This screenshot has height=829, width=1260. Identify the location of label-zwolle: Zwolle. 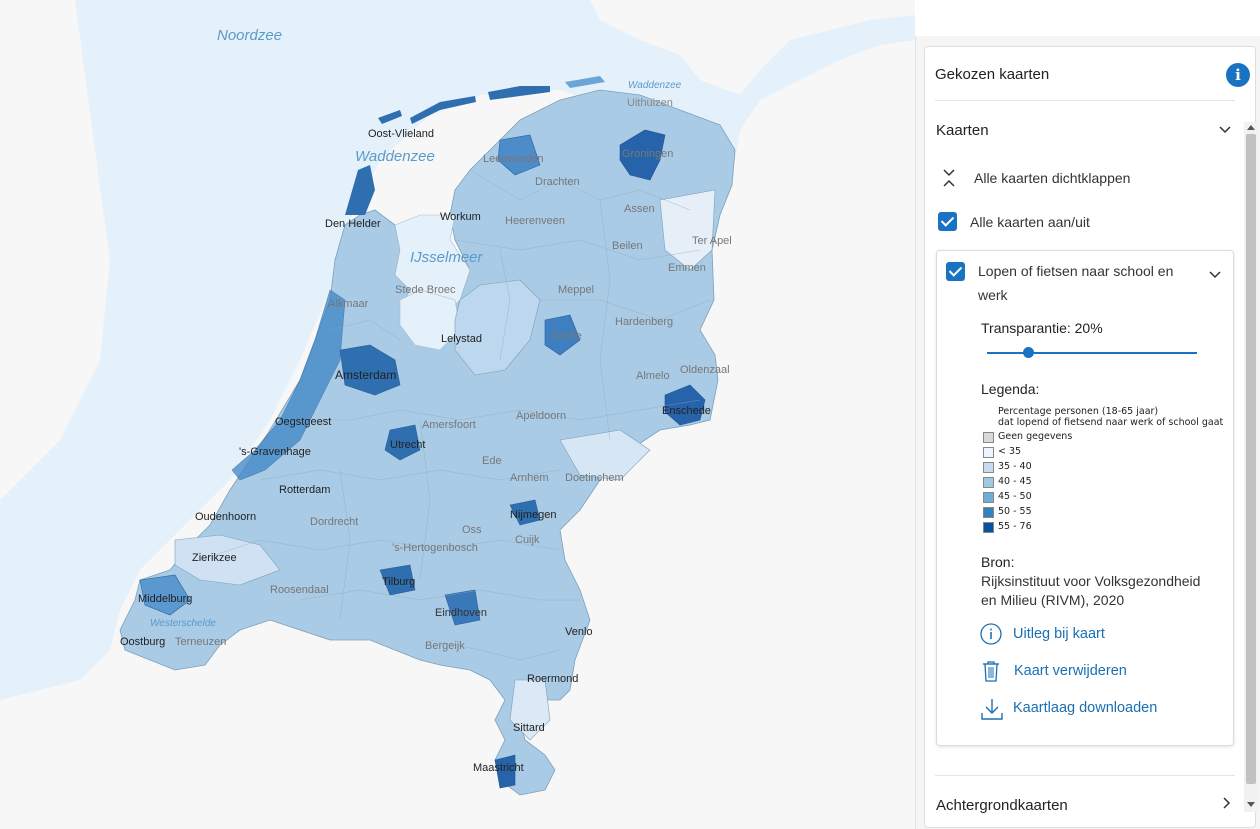
(566, 336).